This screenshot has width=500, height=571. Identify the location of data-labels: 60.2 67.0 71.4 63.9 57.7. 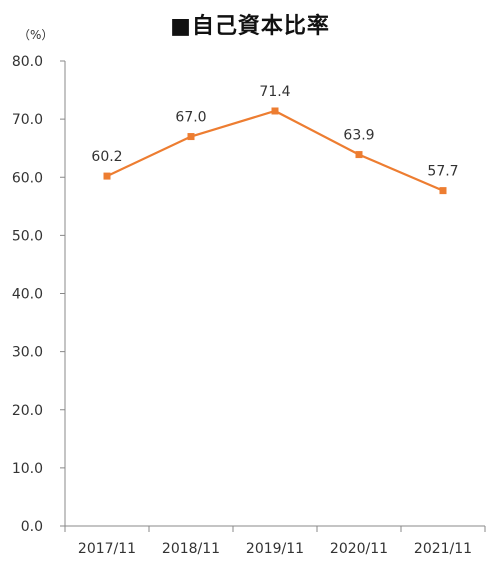
(274, 132).